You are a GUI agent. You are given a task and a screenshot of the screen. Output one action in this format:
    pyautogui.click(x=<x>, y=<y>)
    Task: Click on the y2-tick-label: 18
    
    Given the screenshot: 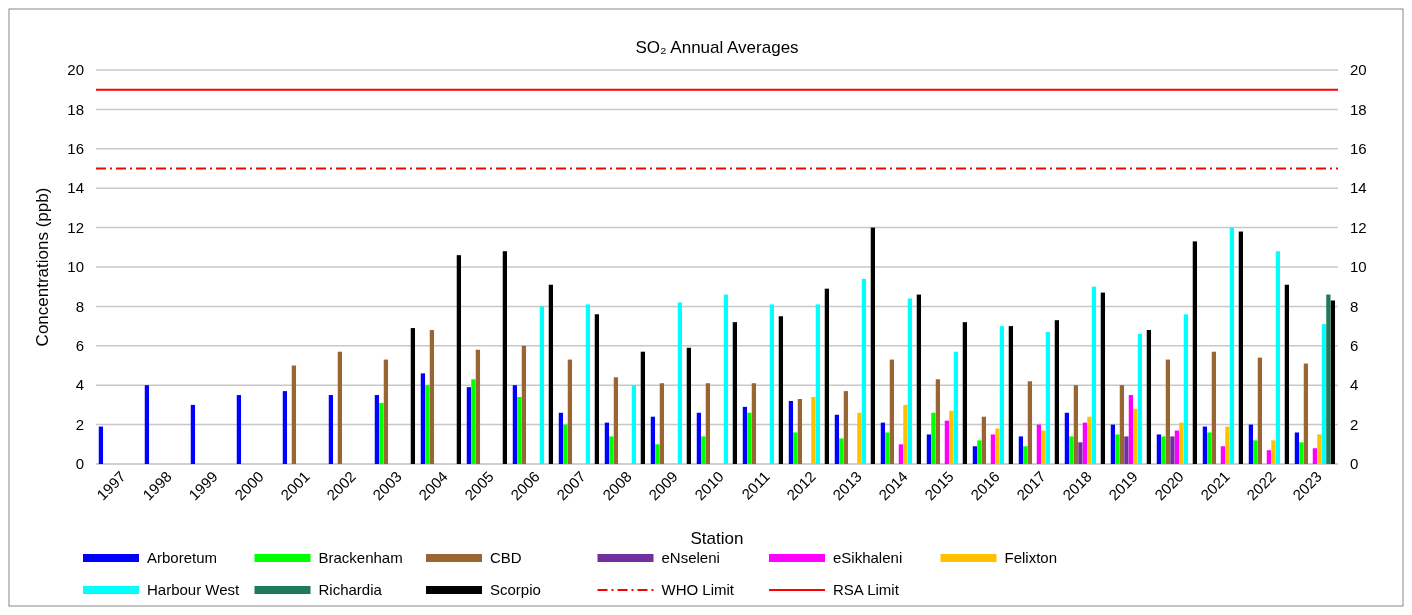 What is the action you would take?
    pyautogui.click(x=1358, y=109)
    